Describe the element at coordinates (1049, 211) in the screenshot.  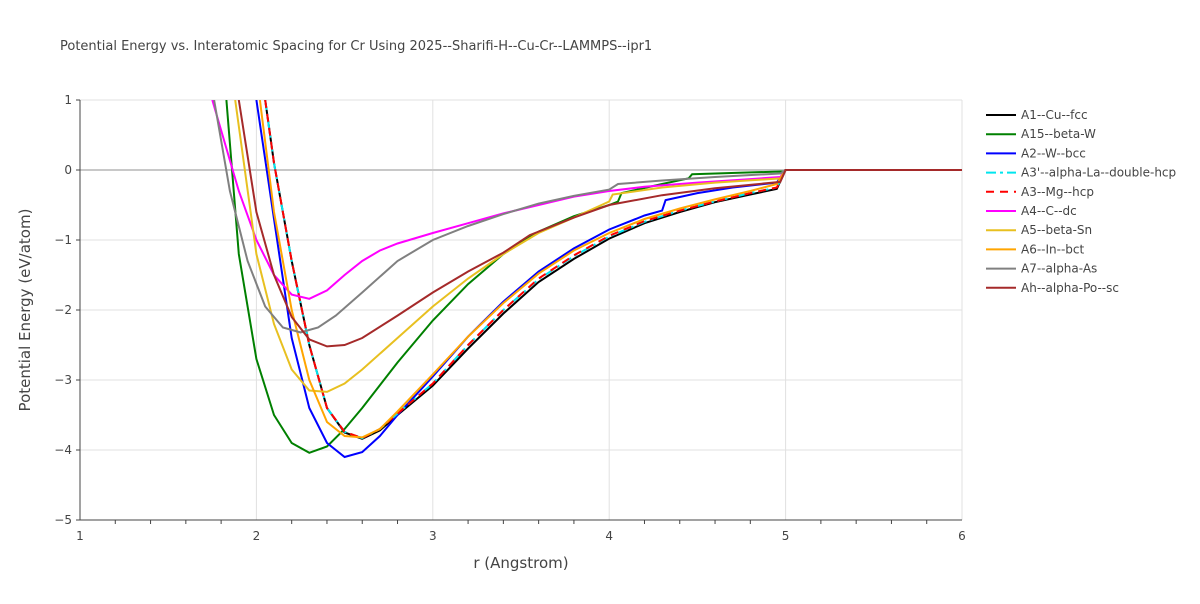
I see `legend-label: A4--C--dc` at that location.